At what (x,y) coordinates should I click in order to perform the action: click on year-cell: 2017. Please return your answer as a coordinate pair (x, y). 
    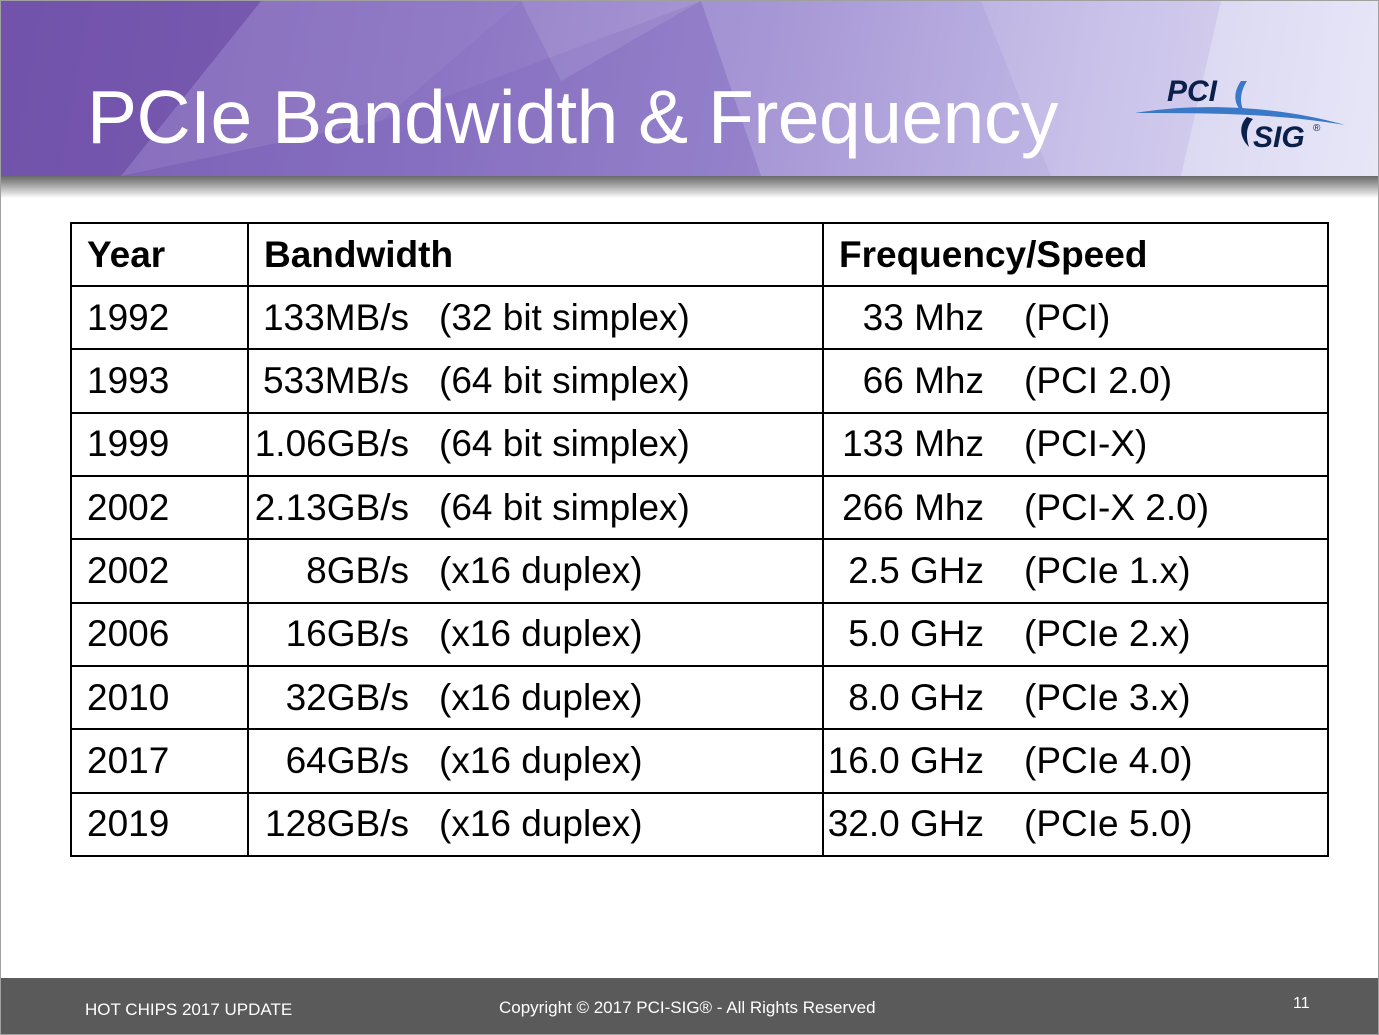
    Looking at the image, I should click on (159, 761).